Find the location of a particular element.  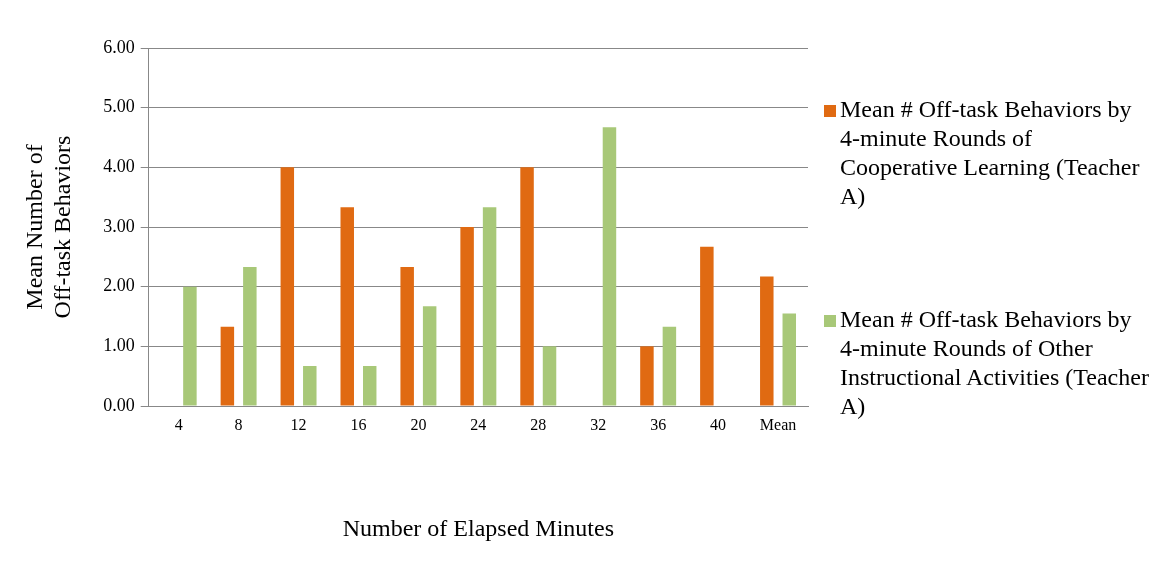

x-tick-label: 28 is located at coordinates (538, 424).